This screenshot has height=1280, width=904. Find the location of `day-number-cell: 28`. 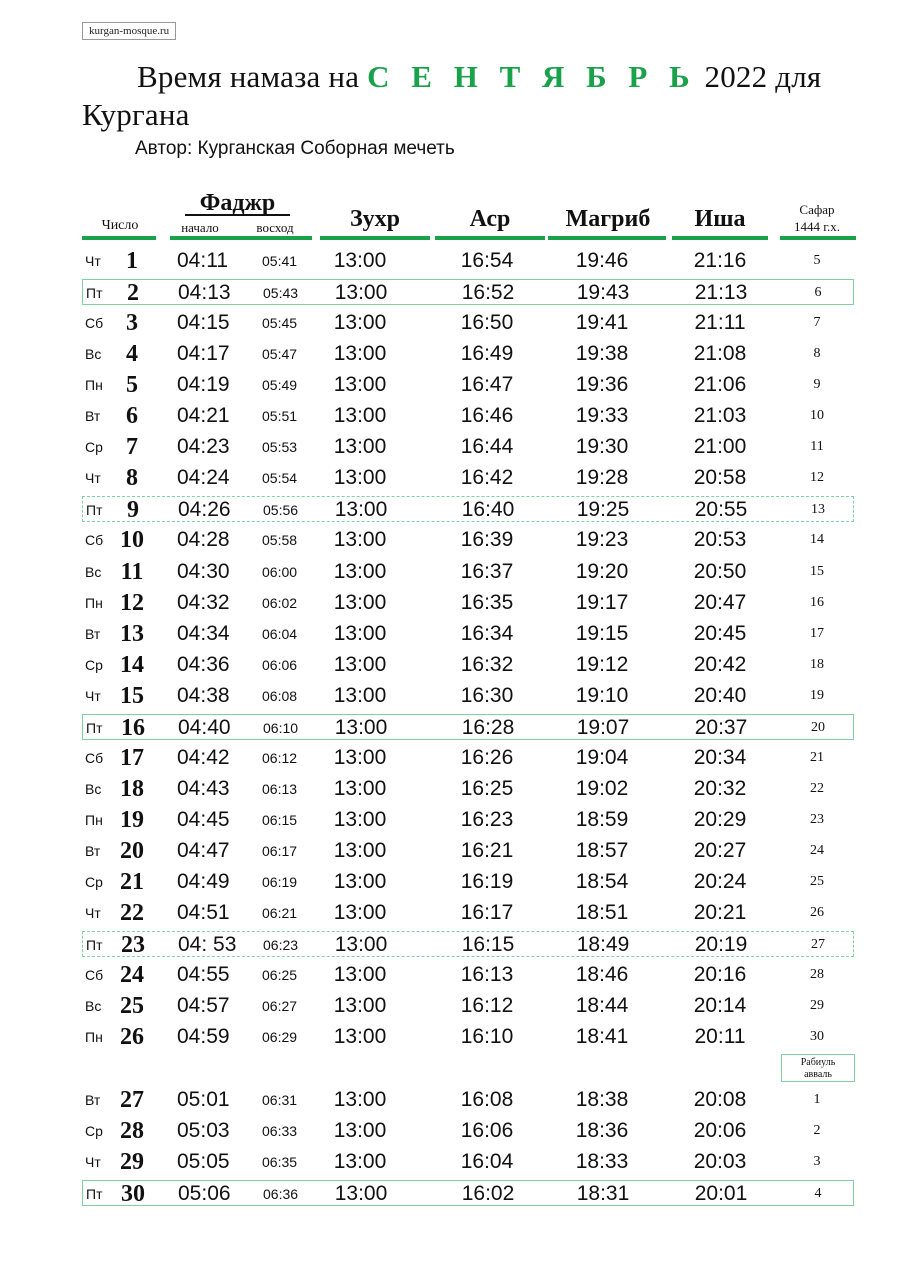

day-number-cell: 28 is located at coordinates (132, 1131).